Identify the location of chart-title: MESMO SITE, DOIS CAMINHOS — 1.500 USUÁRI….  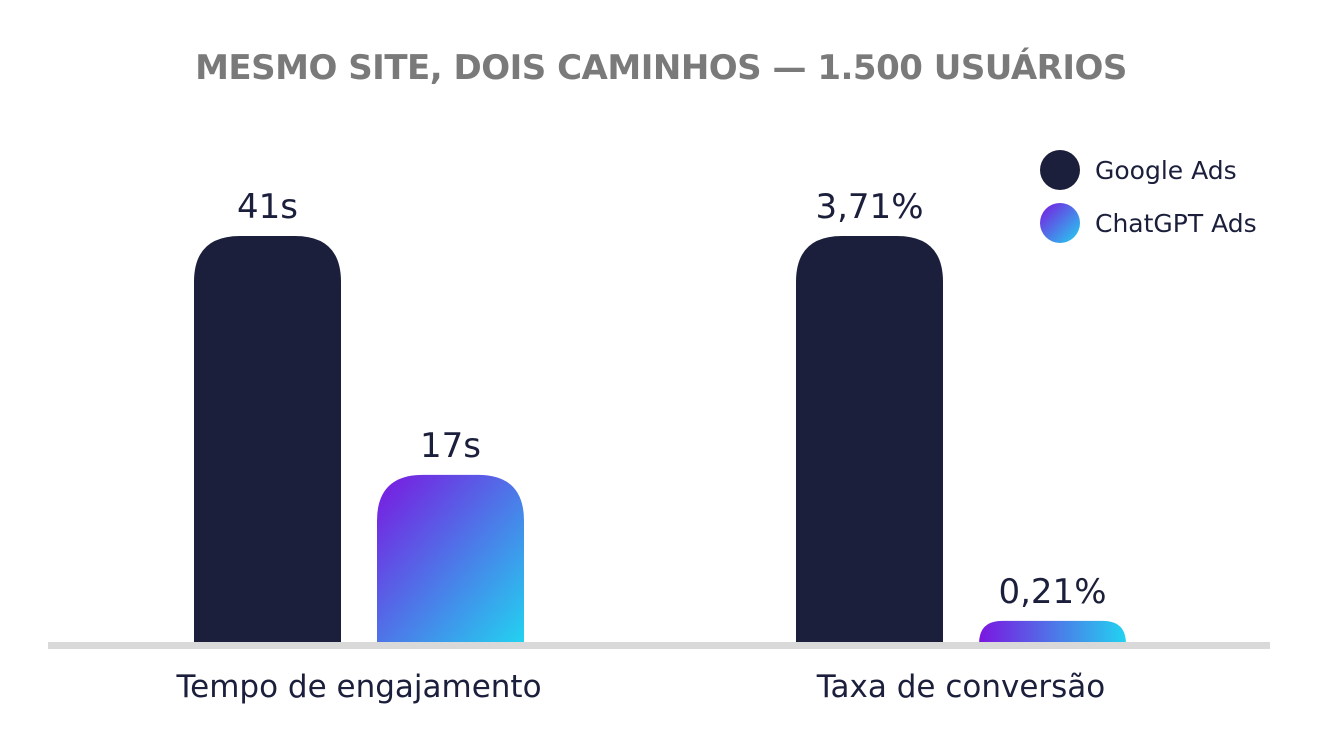
(661, 68).